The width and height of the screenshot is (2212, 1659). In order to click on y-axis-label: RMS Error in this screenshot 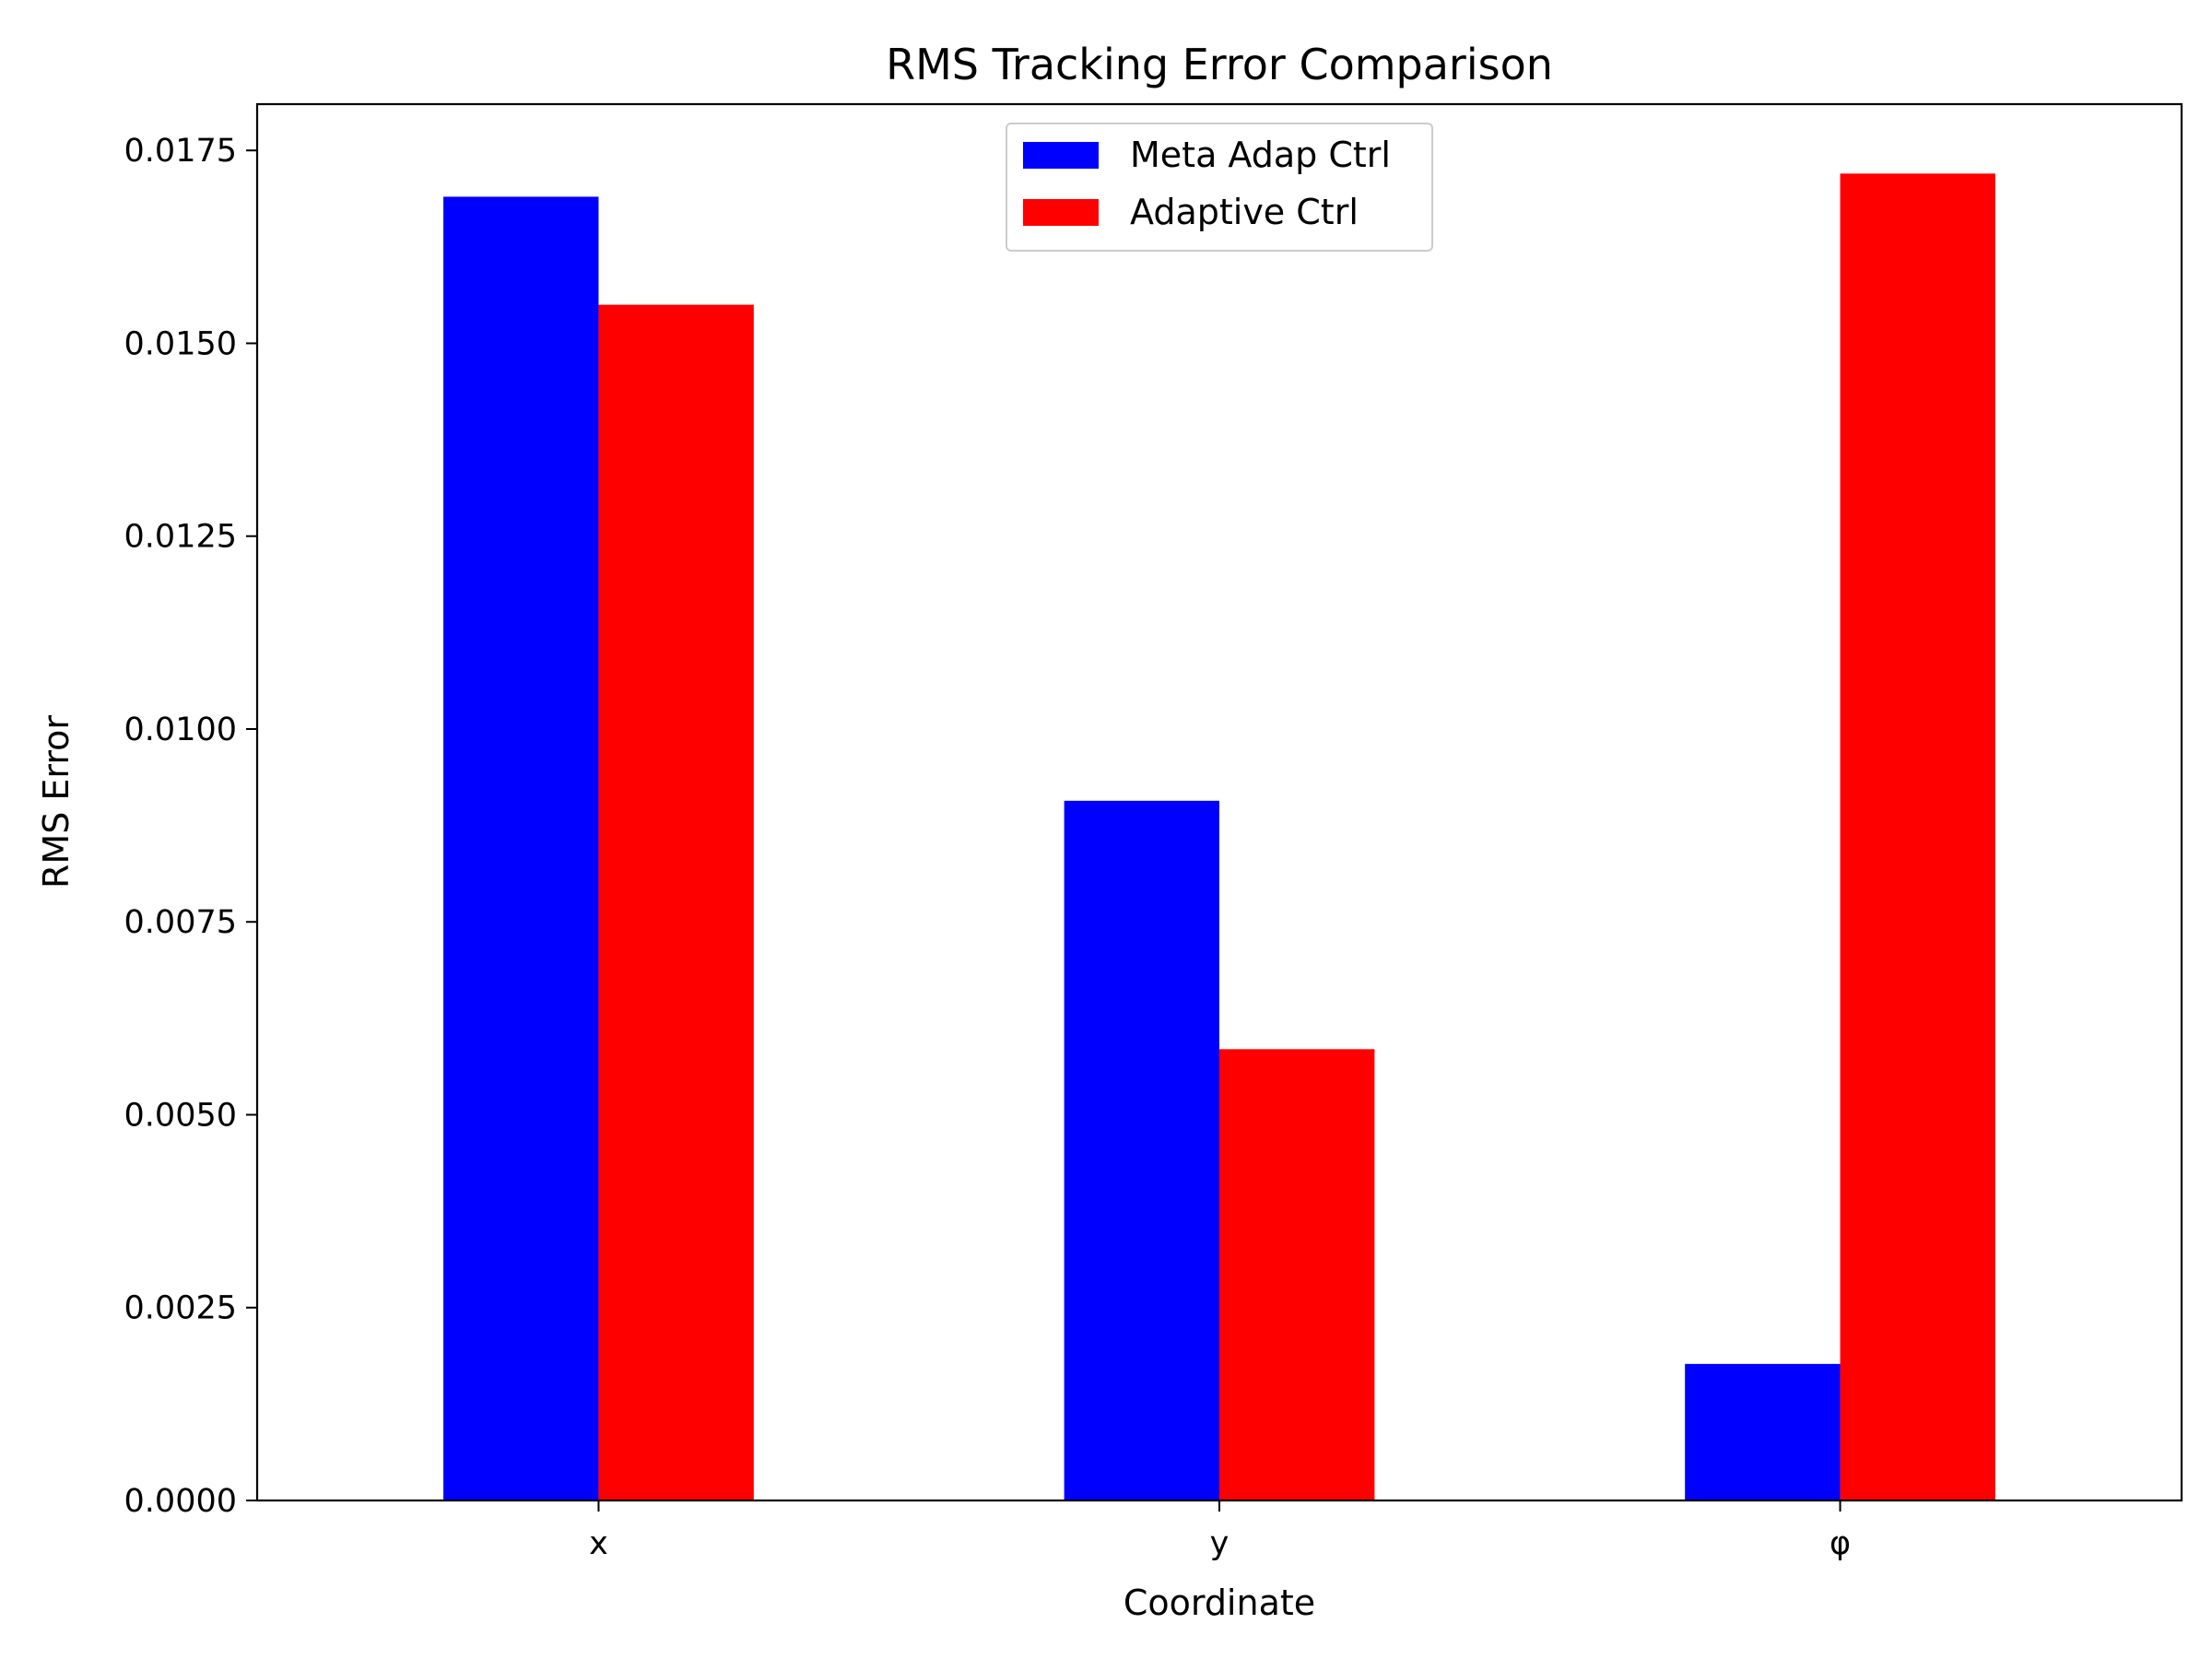, I will do `click(56, 801)`.